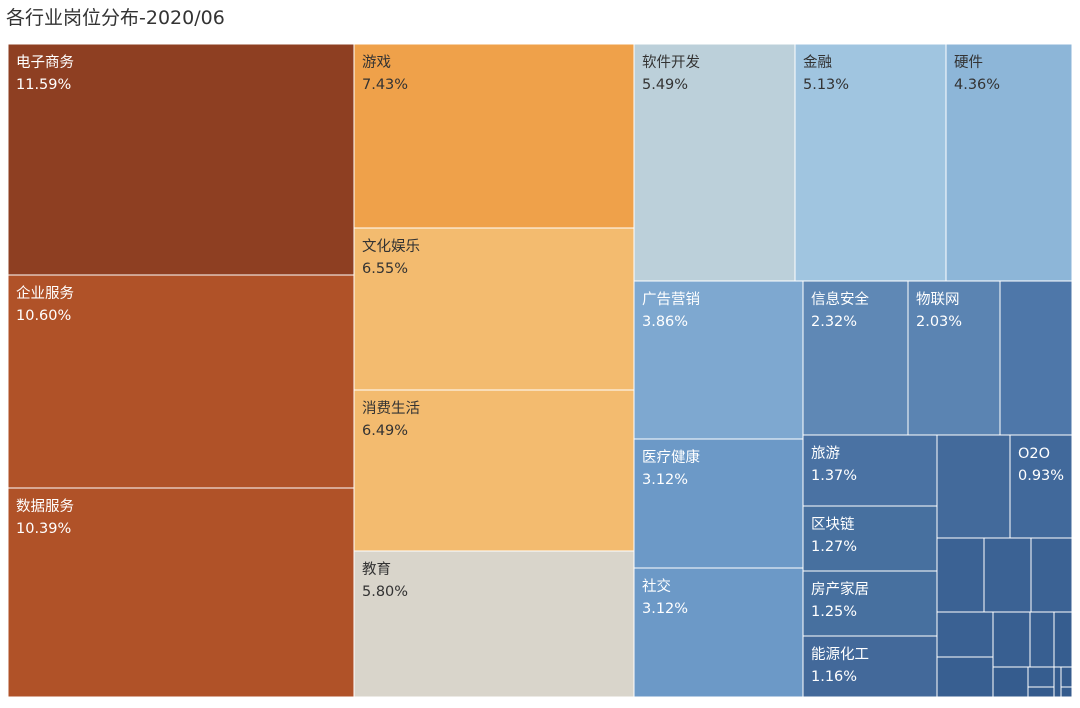 The width and height of the screenshot is (1080, 708). I want to click on tile-value: 10.39%, so click(43, 529).